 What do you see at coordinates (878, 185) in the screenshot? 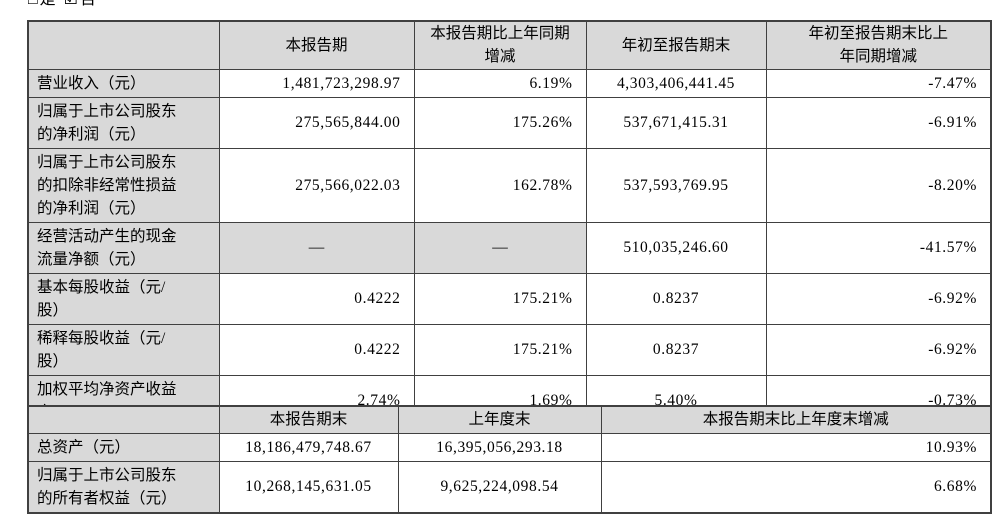
I see `cell-ytd-yoy-change: -8.20%` at bounding box center [878, 185].